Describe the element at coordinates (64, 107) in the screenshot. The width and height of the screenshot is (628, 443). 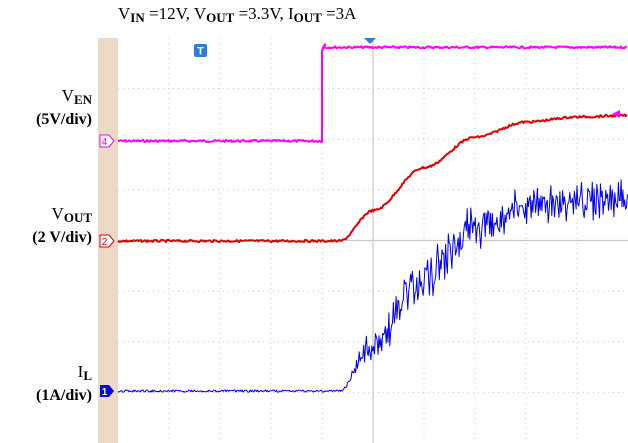
I see `ven-label: VEN (5V/div)` at that location.